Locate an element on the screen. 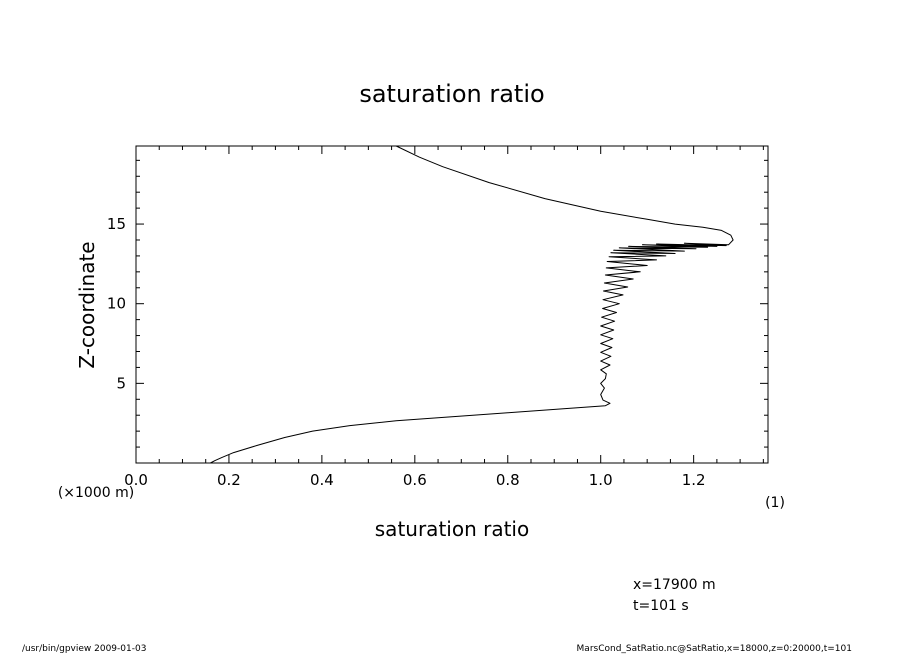 The width and height of the screenshot is (904, 654). x-tick-label: 1.2 is located at coordinates (694, 480).